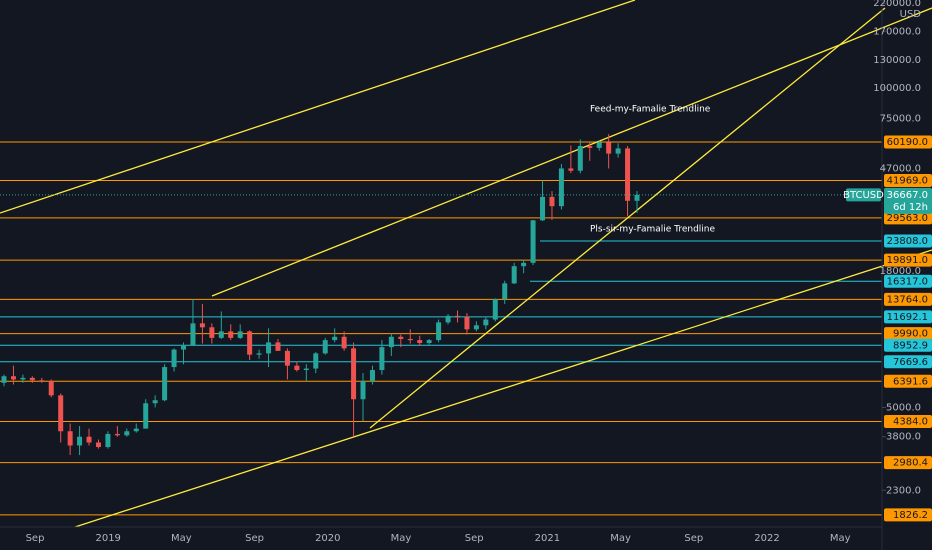 The image size is (932, 550). I want to click on y-tick-label: 47000.0, so click(900, 168).